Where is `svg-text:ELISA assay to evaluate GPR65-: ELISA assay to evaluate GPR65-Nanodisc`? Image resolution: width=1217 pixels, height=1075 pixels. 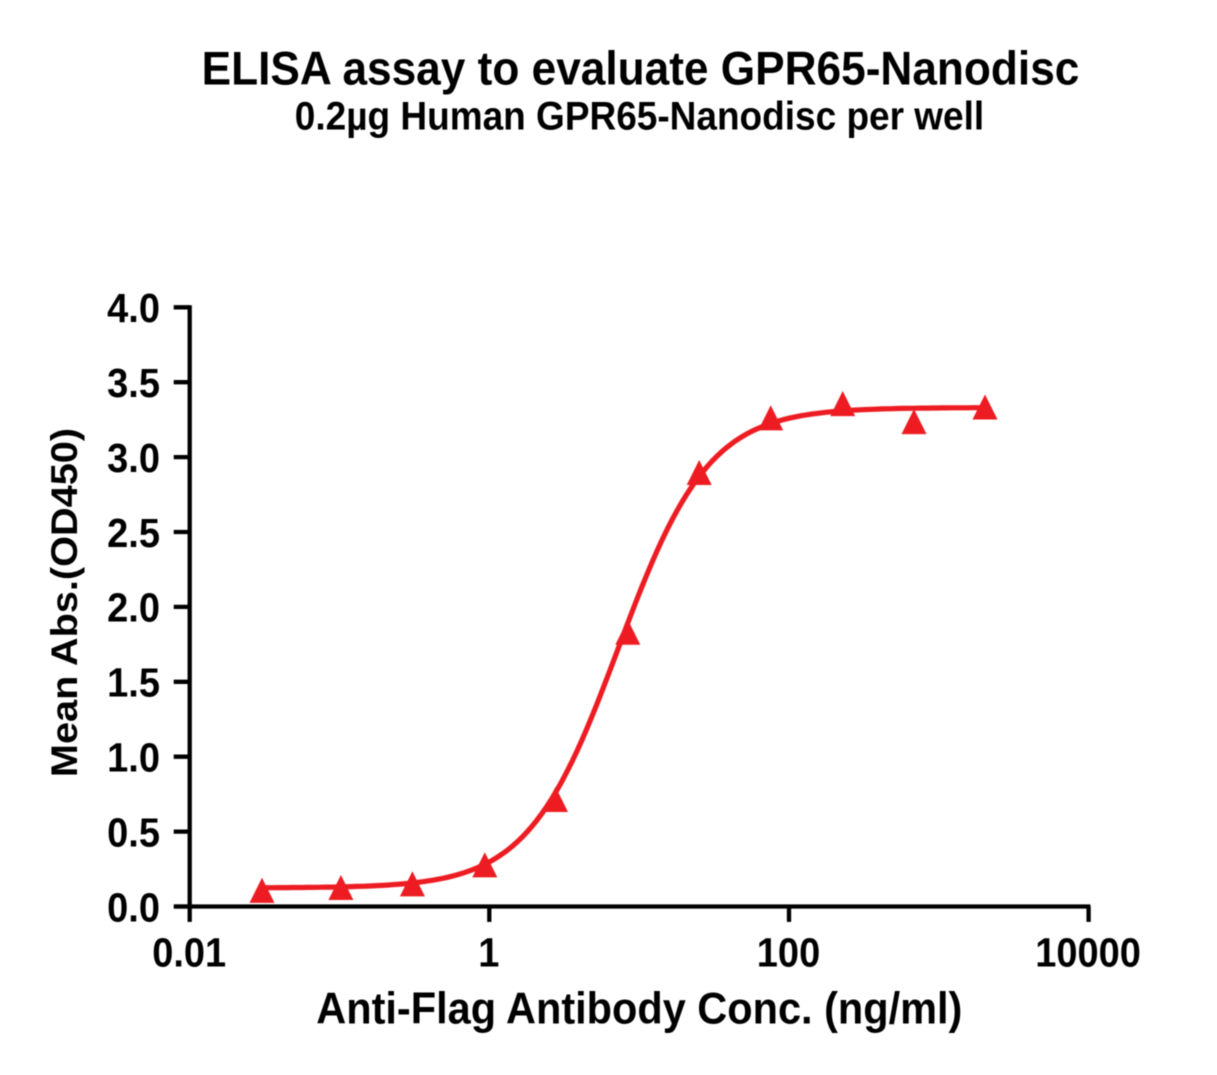
svg-text:ELISA assay to evaluate GPR65-: ELISA assay to evaluate GPR65-Nanodisc is located at coordinates (641, 68).